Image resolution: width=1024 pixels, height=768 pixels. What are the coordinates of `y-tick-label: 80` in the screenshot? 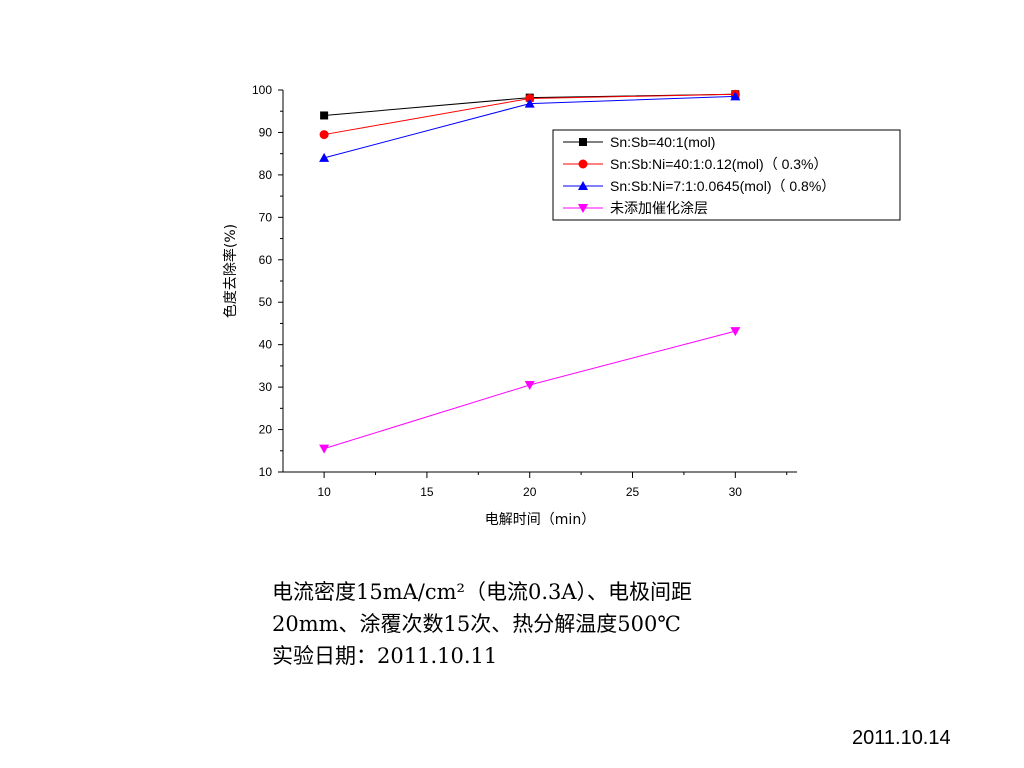 It's located at (266, 175).